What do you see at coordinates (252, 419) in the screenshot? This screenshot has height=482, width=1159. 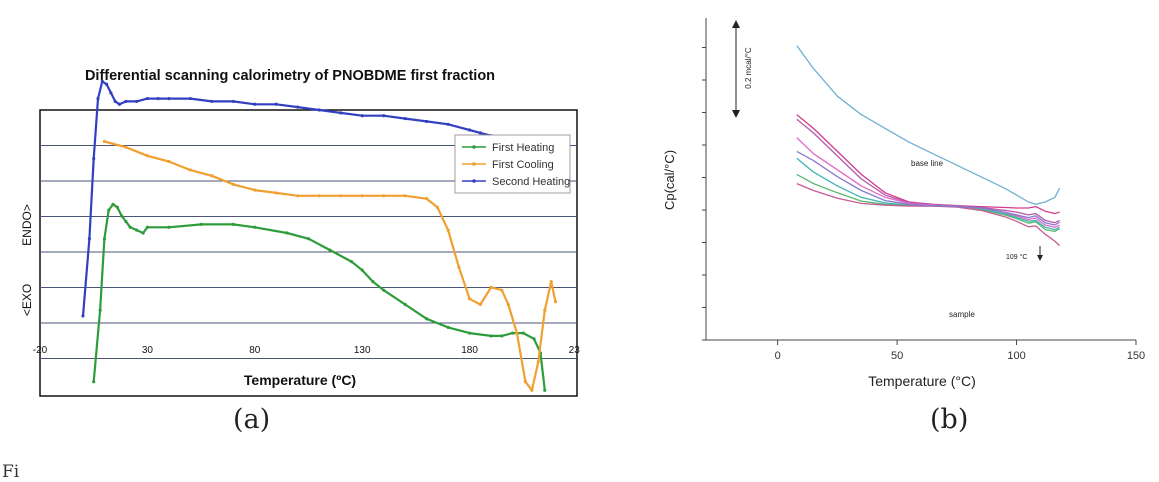 I see `panel-label-a: (a)` at bounding box center [252, 419].